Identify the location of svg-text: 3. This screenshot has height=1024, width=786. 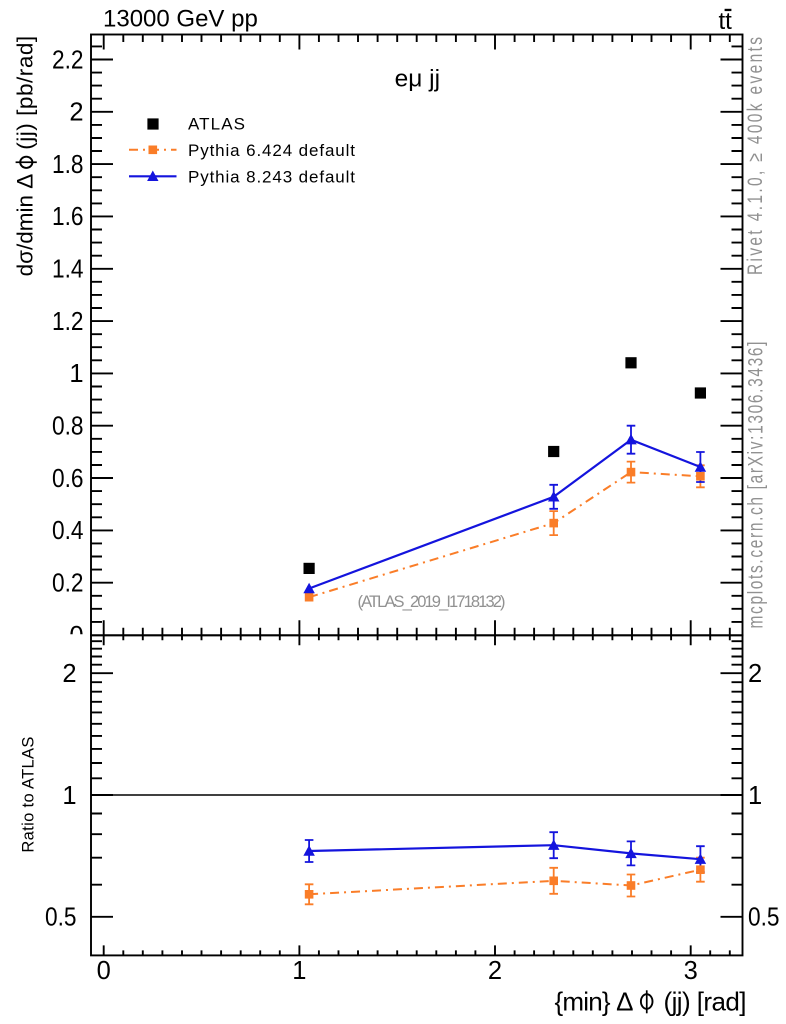
(691, 971).